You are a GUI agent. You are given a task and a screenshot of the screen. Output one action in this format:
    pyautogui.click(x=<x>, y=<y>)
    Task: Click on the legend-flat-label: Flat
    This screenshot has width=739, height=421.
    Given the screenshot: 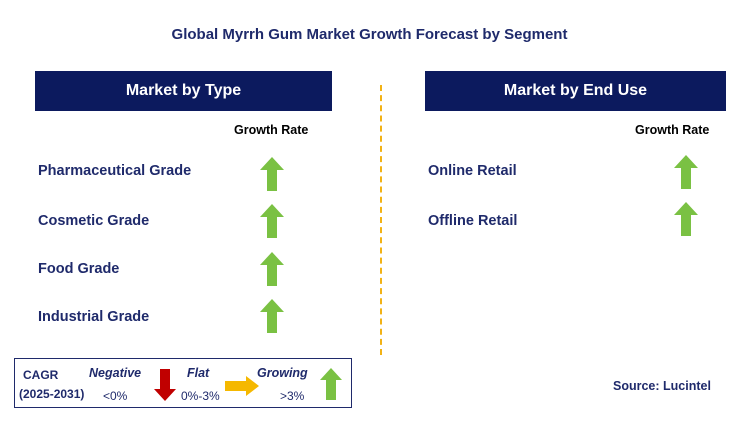 What is the action you would take?
    pyautogui.click(x=198, y=373)
    